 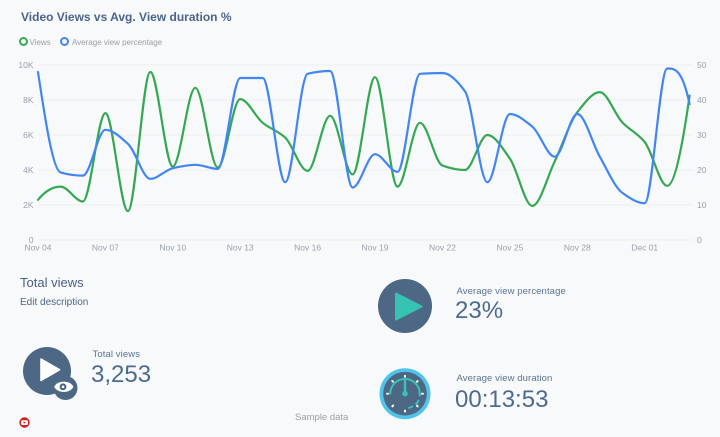 I want to click on svg-text: Nov 04, so click(x=38, y=248).